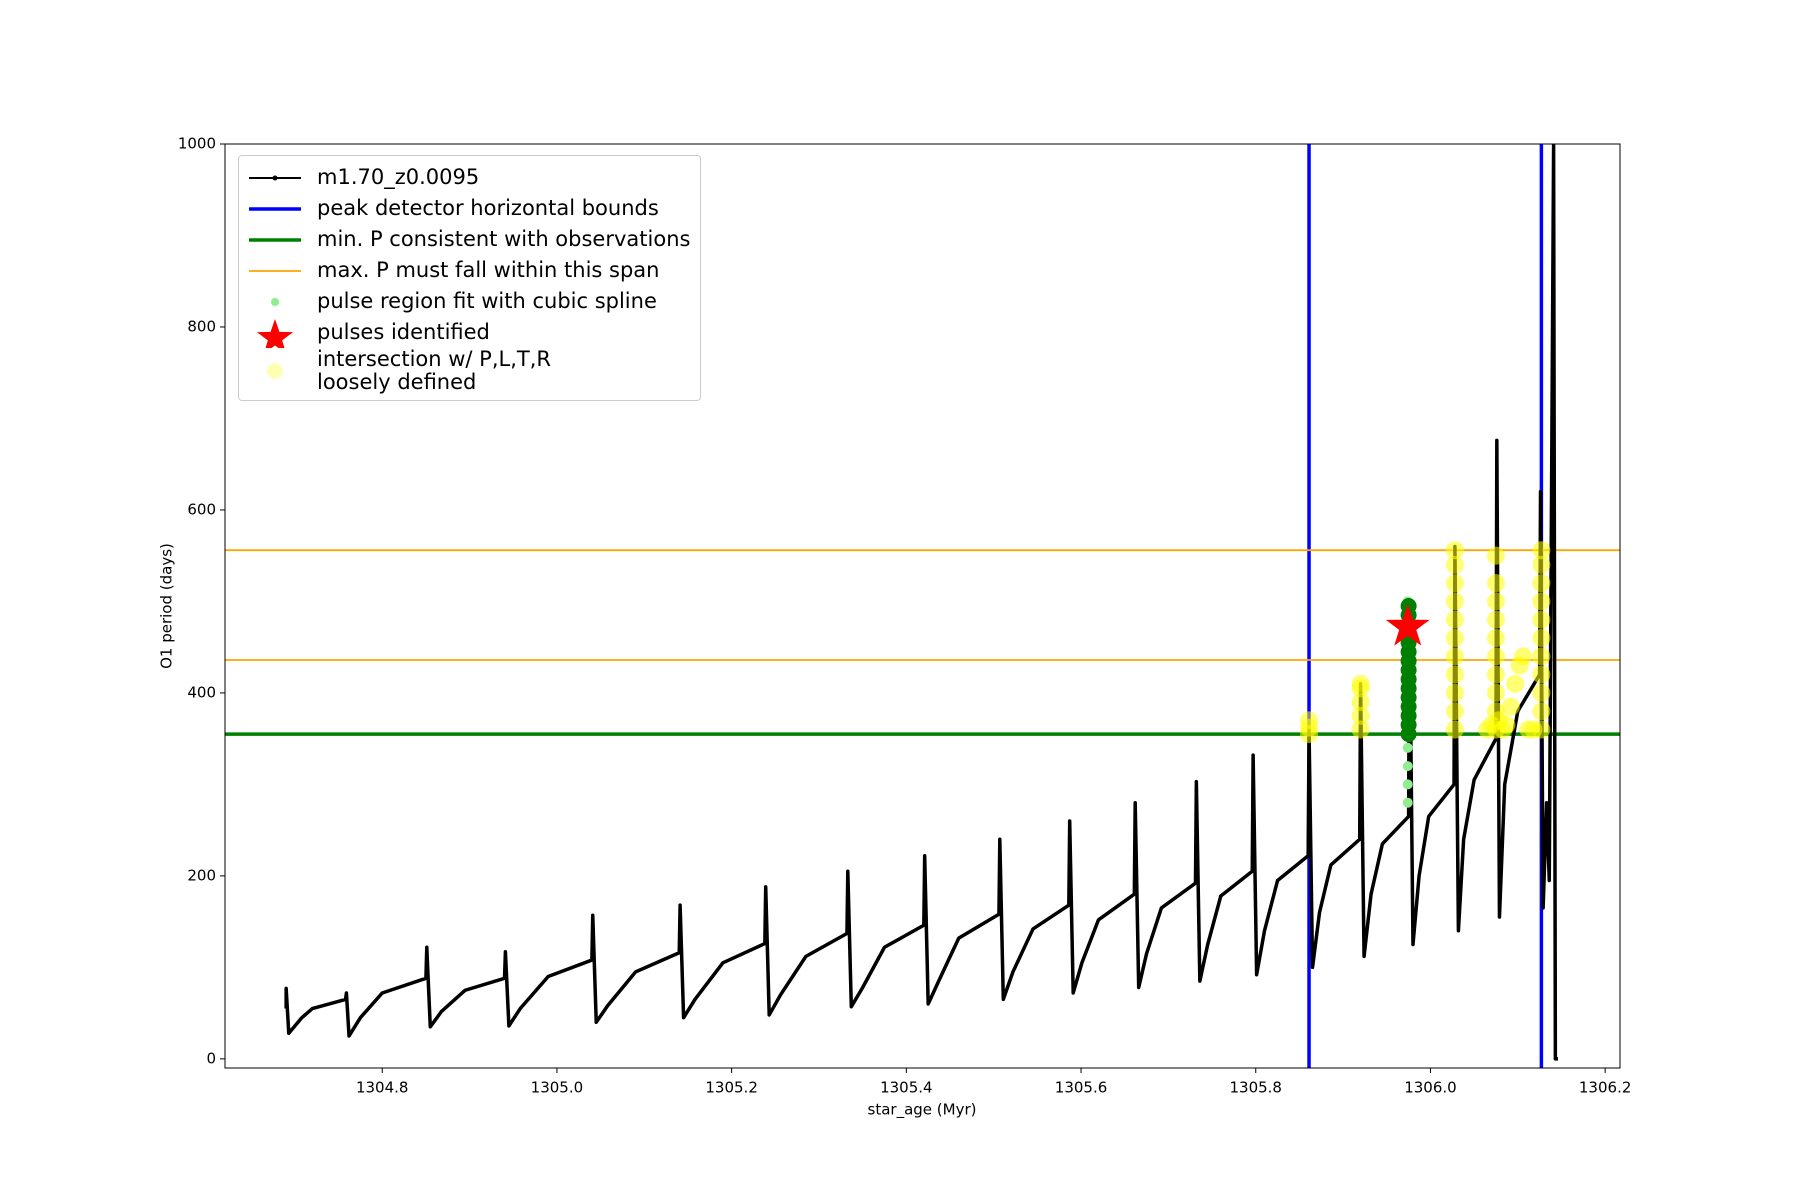  What do you see at coordinates (488, 208) in the screenshot?
I see `legend-label: peak detector horizontal bounds` at bounding box center [488, 208].